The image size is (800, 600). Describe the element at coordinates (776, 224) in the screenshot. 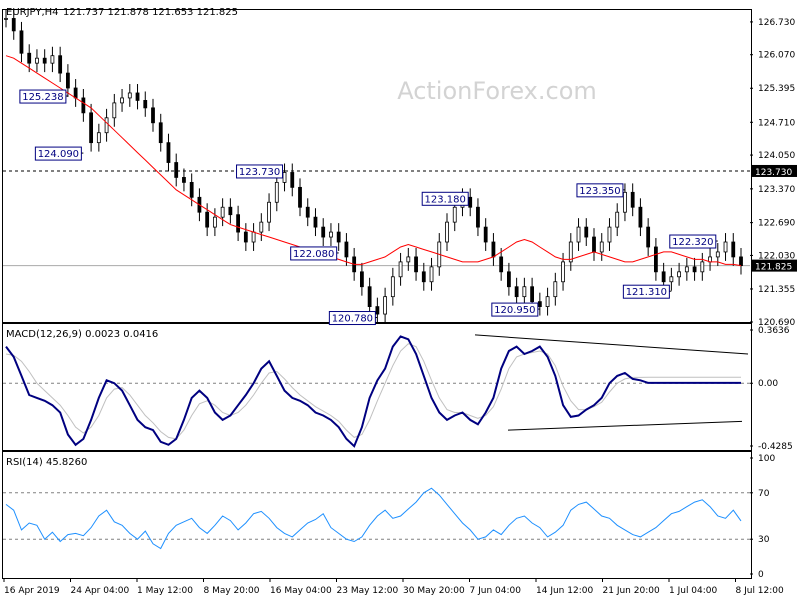

I see `price-axis-label: 122.690` at that location.